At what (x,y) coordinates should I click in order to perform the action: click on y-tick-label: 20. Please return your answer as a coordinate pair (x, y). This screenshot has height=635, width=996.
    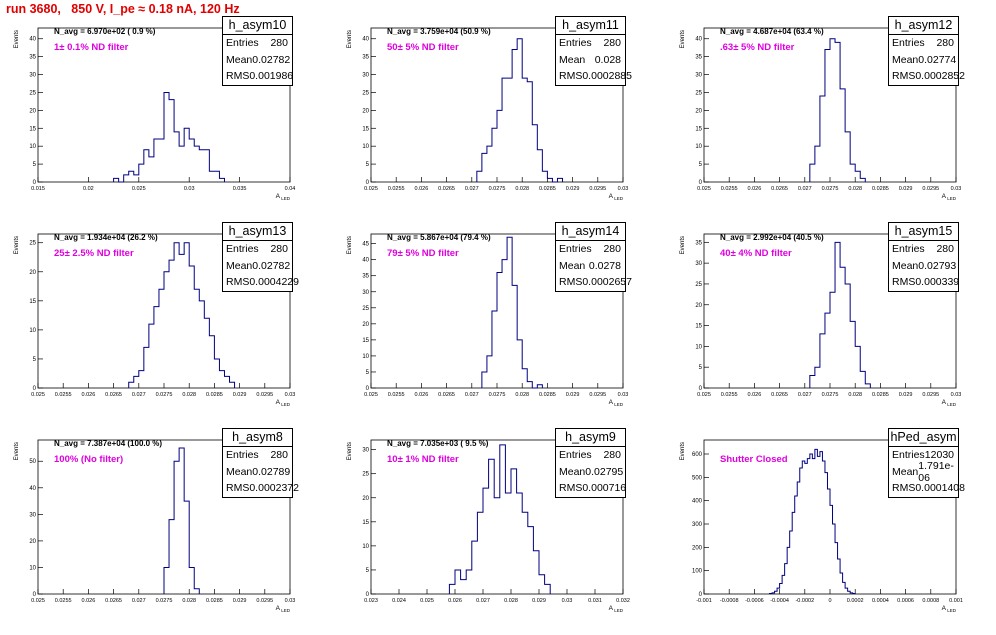
    Looking at the image, I should click on (32, 542).